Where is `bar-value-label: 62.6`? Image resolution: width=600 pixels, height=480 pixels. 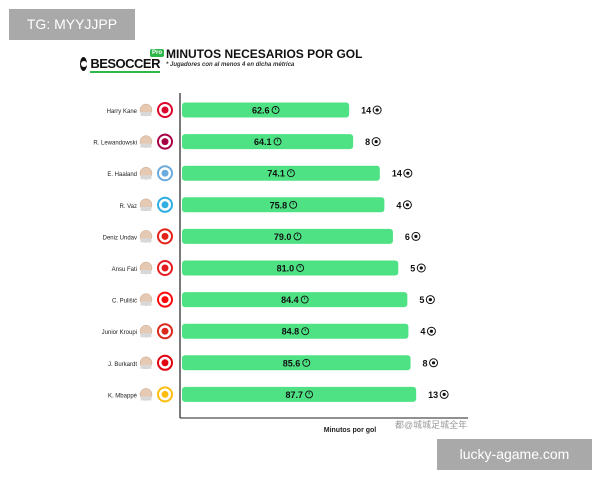 bar-value-label: 62.6 is located at coordinates (261, 111).